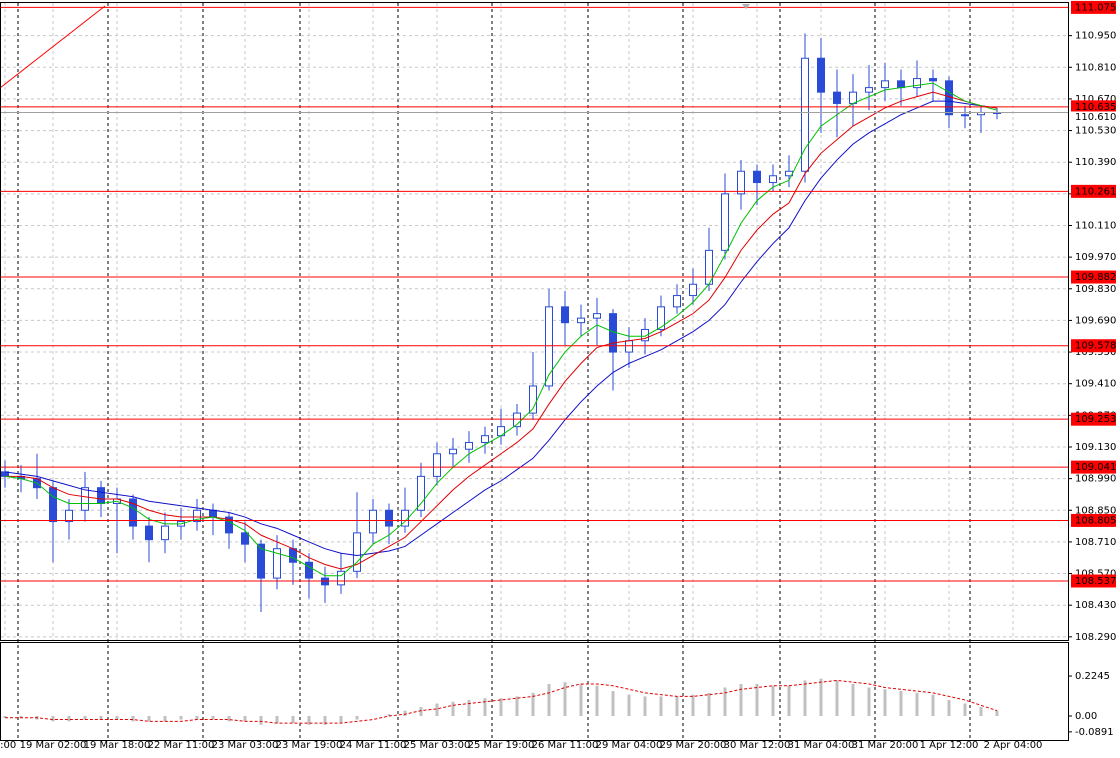 The height and width of the screenshot is (758, 1120). What do you see at coordinates (1095, 36) in the screenshot?
I see `y-tick-label: 110.950` at bounding box center [1095, 36].